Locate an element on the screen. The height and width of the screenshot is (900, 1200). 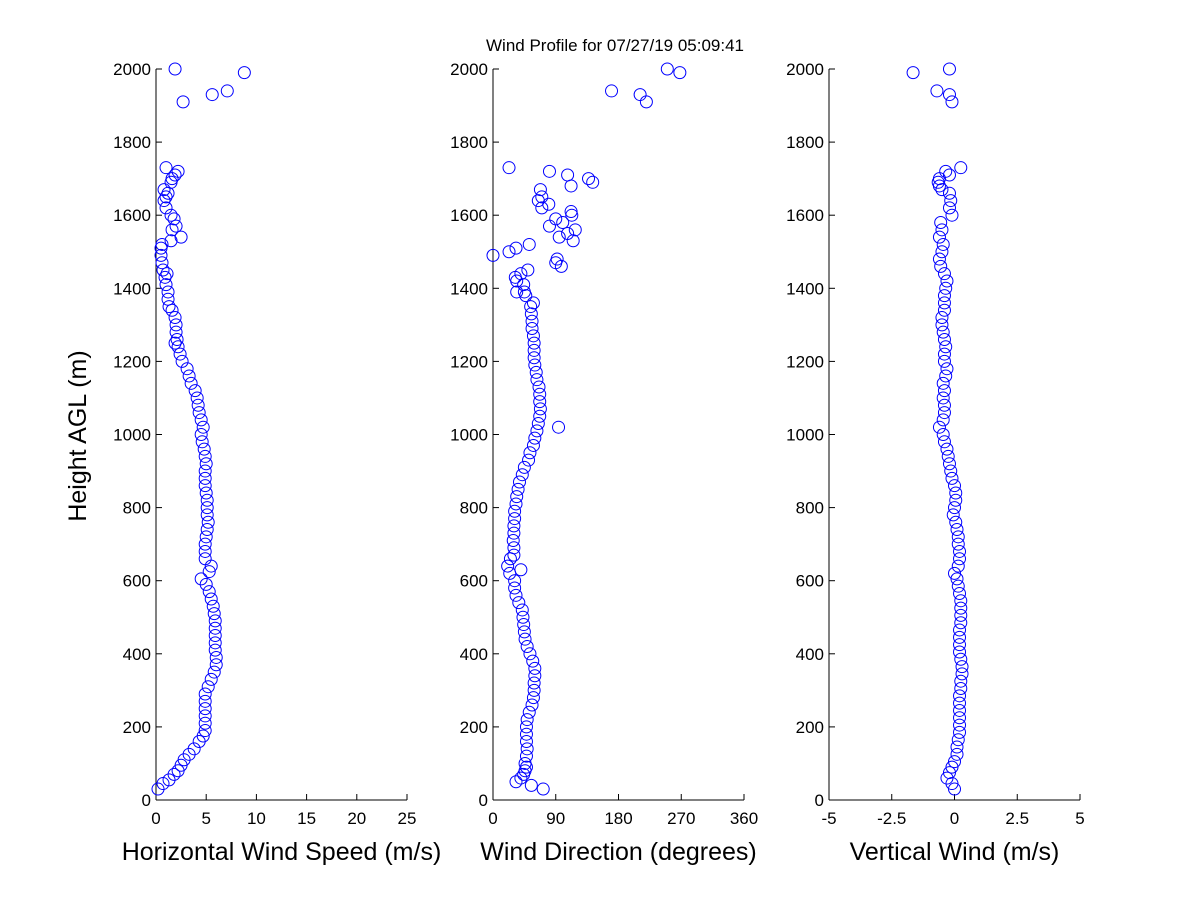
speed-x-axis-label: Horizontal Wind Speed (m/s) is located at coordinates (282, 852).